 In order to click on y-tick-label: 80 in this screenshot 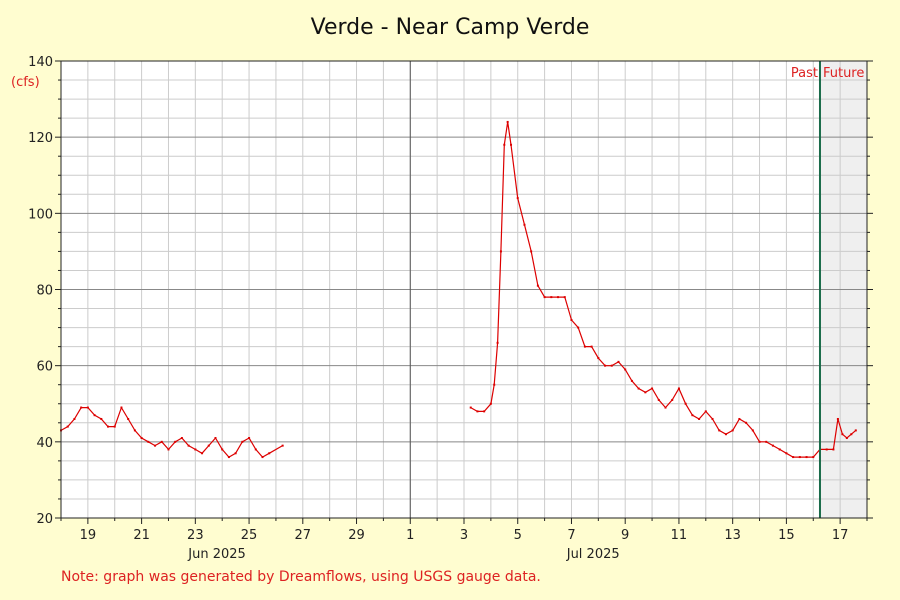, I will do `click(44, 291)`.